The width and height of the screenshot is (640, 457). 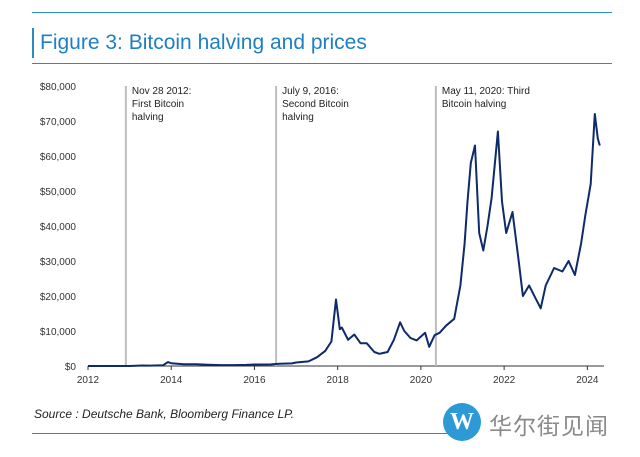 I want to click on x-tick-label: 2014, so click(x=171, y=380).